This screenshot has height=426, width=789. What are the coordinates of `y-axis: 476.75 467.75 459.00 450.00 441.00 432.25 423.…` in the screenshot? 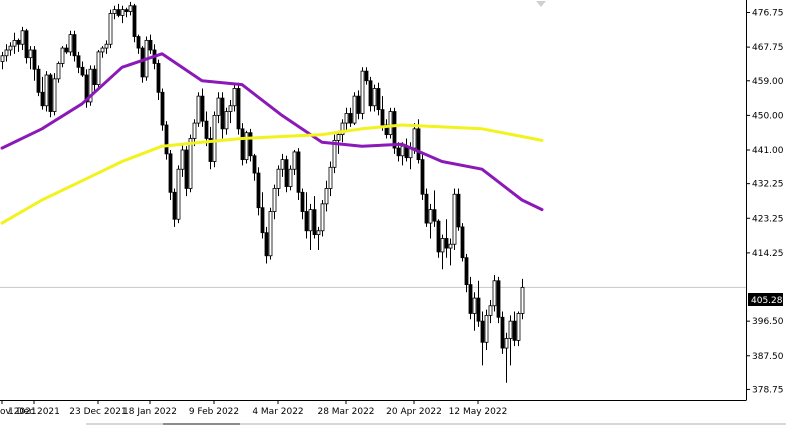 It's located at (765, 202).